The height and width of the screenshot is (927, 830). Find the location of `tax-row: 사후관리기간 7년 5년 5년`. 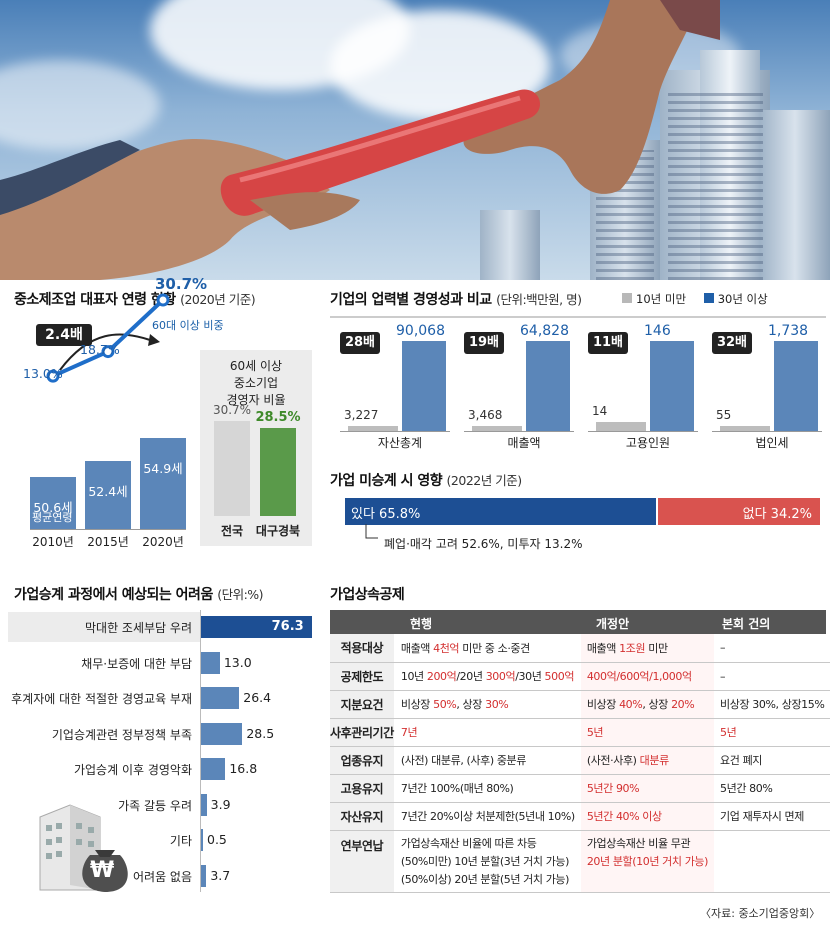

tax-row: 사후관리기간 7년 5년 5년 is located at coordinates (580, 732).